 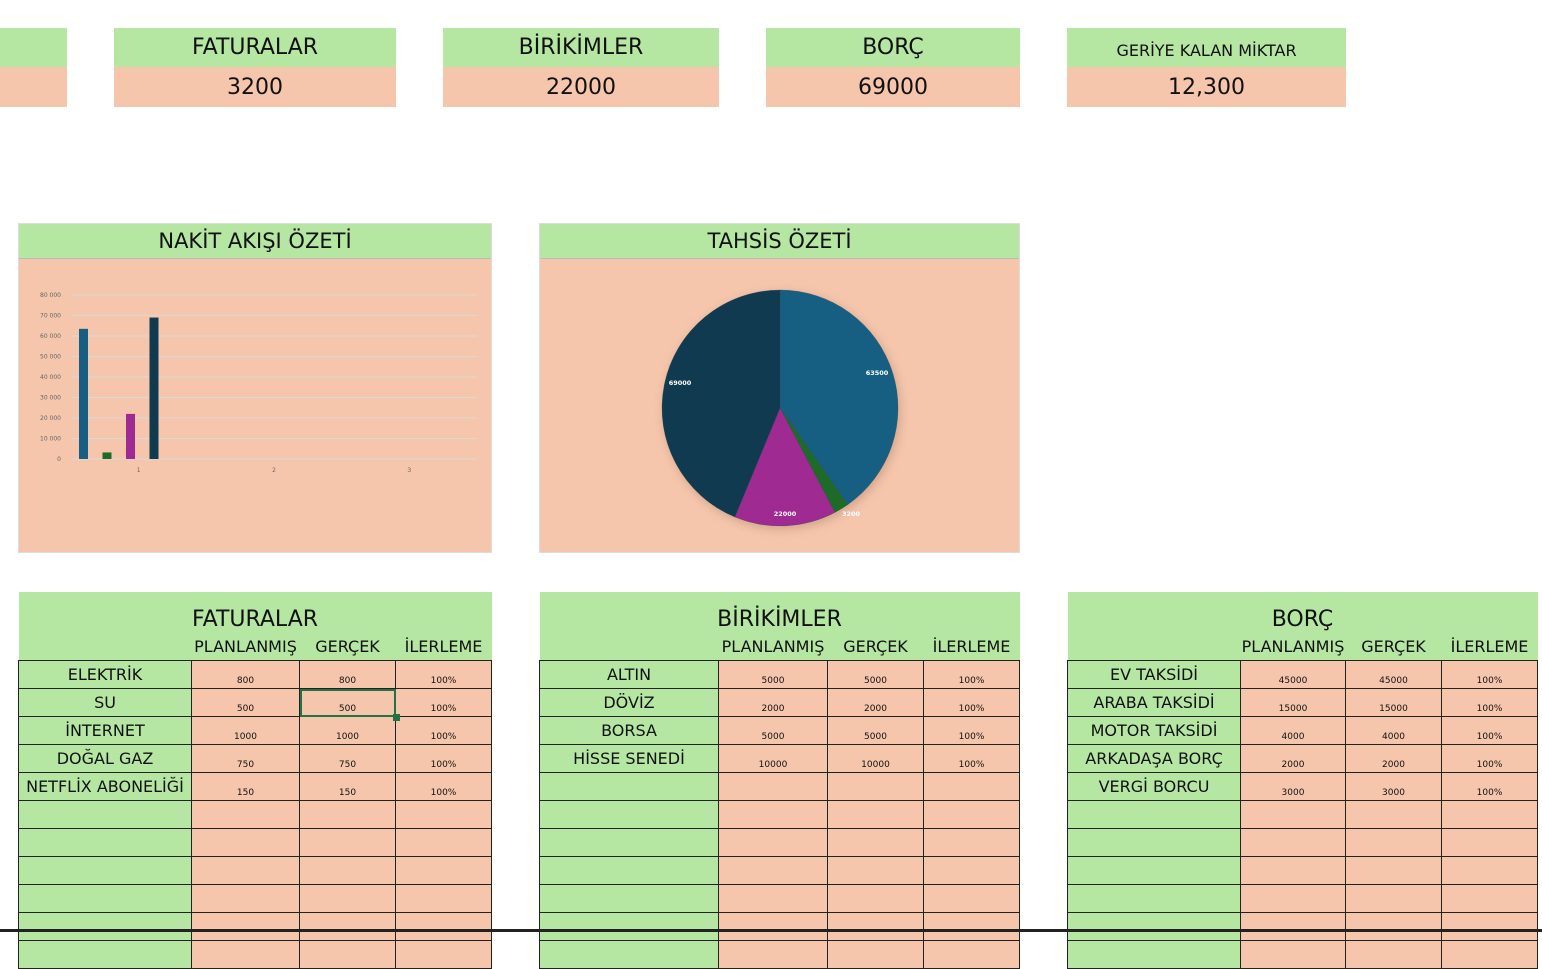 I want to click on row-label-cell: DÖVİZ, so click(x=629, y=702).